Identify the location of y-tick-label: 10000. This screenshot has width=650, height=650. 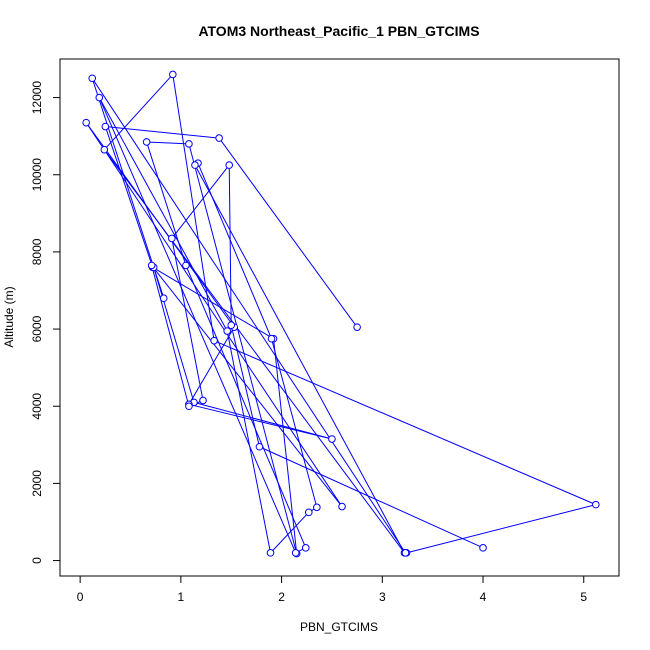
(37, 175).